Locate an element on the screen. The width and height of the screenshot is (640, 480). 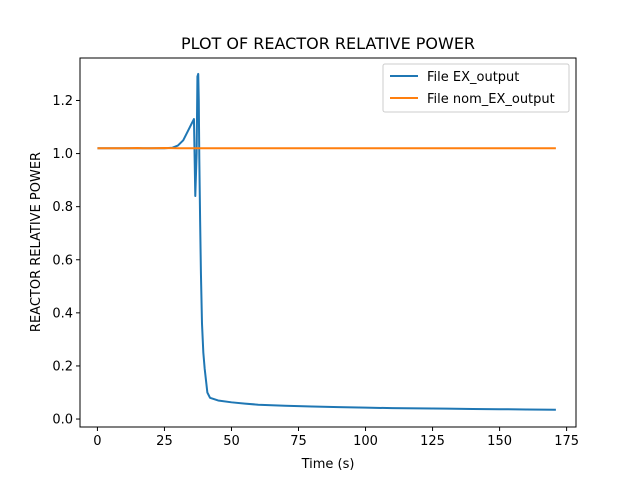
chart-title: PLOT OF REACTOR RELATIVE POWER is located at coordinates (328, 43).